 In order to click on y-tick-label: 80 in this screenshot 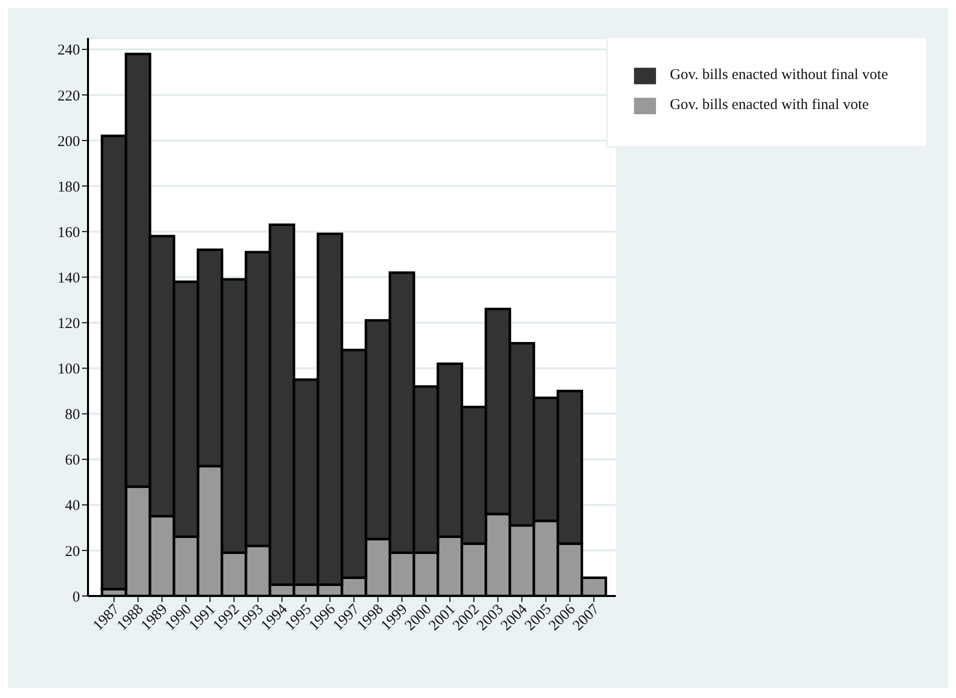, I will do `click(72, 415)`.